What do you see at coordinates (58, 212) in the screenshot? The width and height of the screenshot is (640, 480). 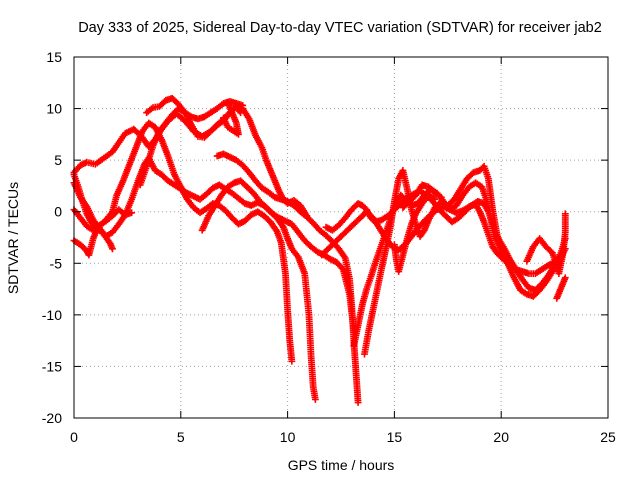 I see `y-tick-label: 0` at bounding box center [58, 212].